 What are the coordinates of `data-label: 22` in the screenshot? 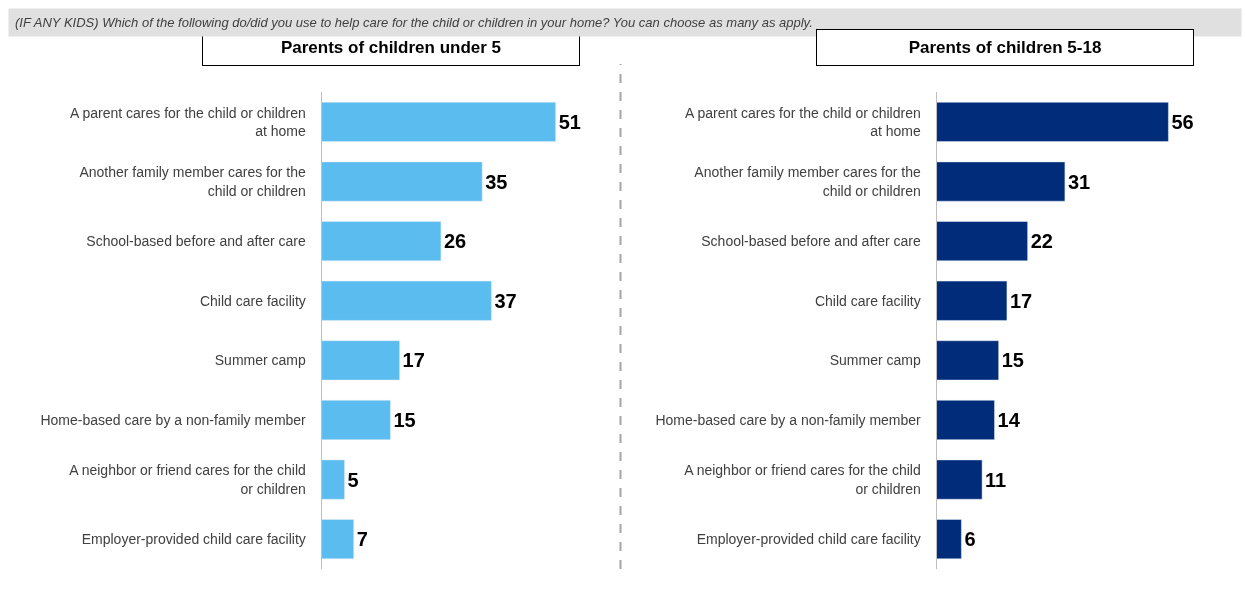 It's located at (1041, 241).